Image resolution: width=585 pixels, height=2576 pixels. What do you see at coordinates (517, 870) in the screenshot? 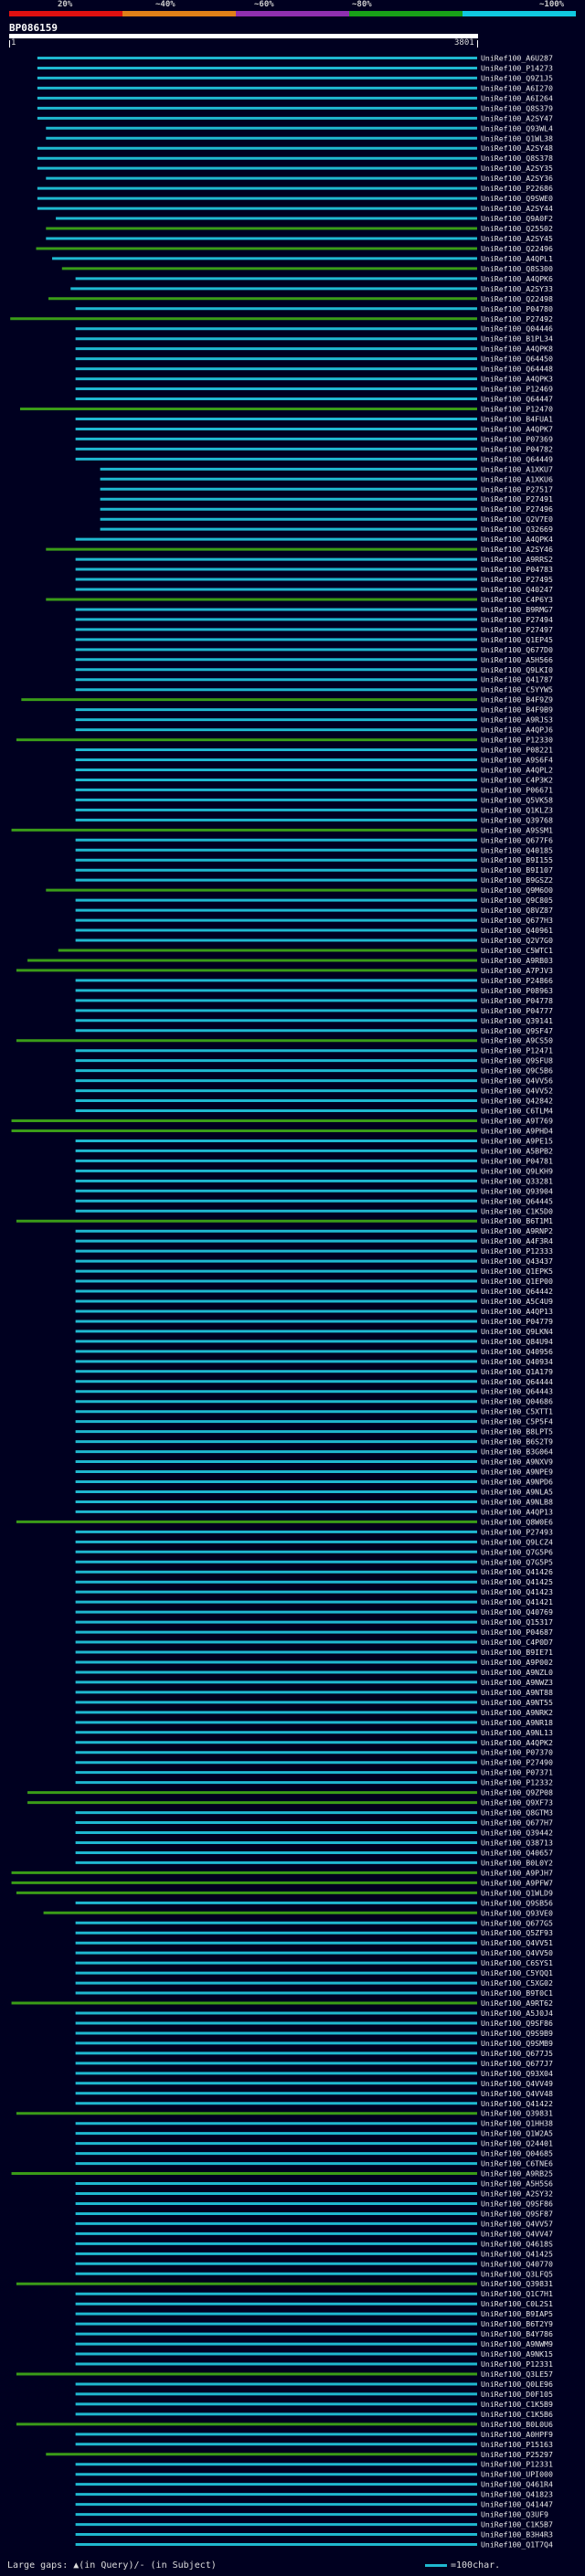
I see `hit-label: UniRef100_B9I107` at bounding box center [517, 870].